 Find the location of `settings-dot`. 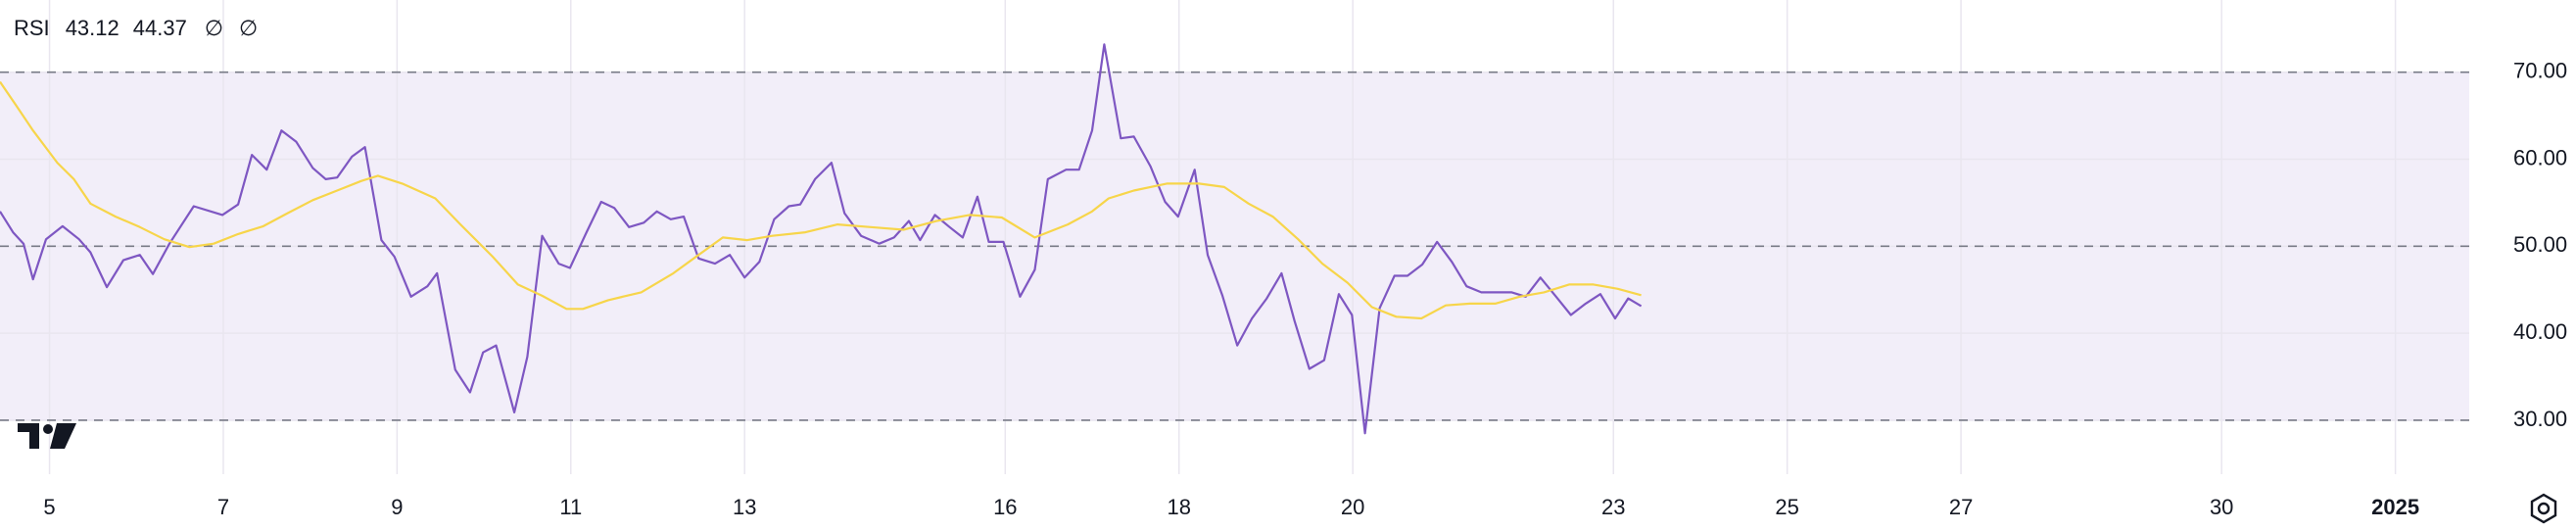

settings-dot is located at coordinates (2544, 509).